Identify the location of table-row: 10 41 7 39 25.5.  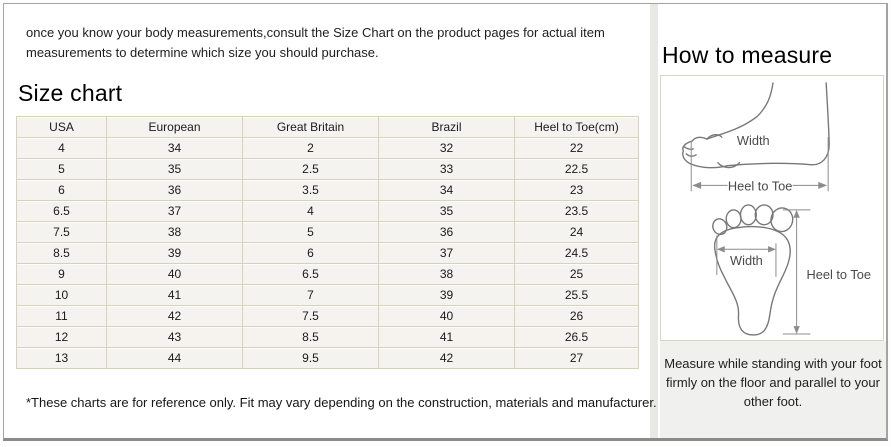
(327, 295).